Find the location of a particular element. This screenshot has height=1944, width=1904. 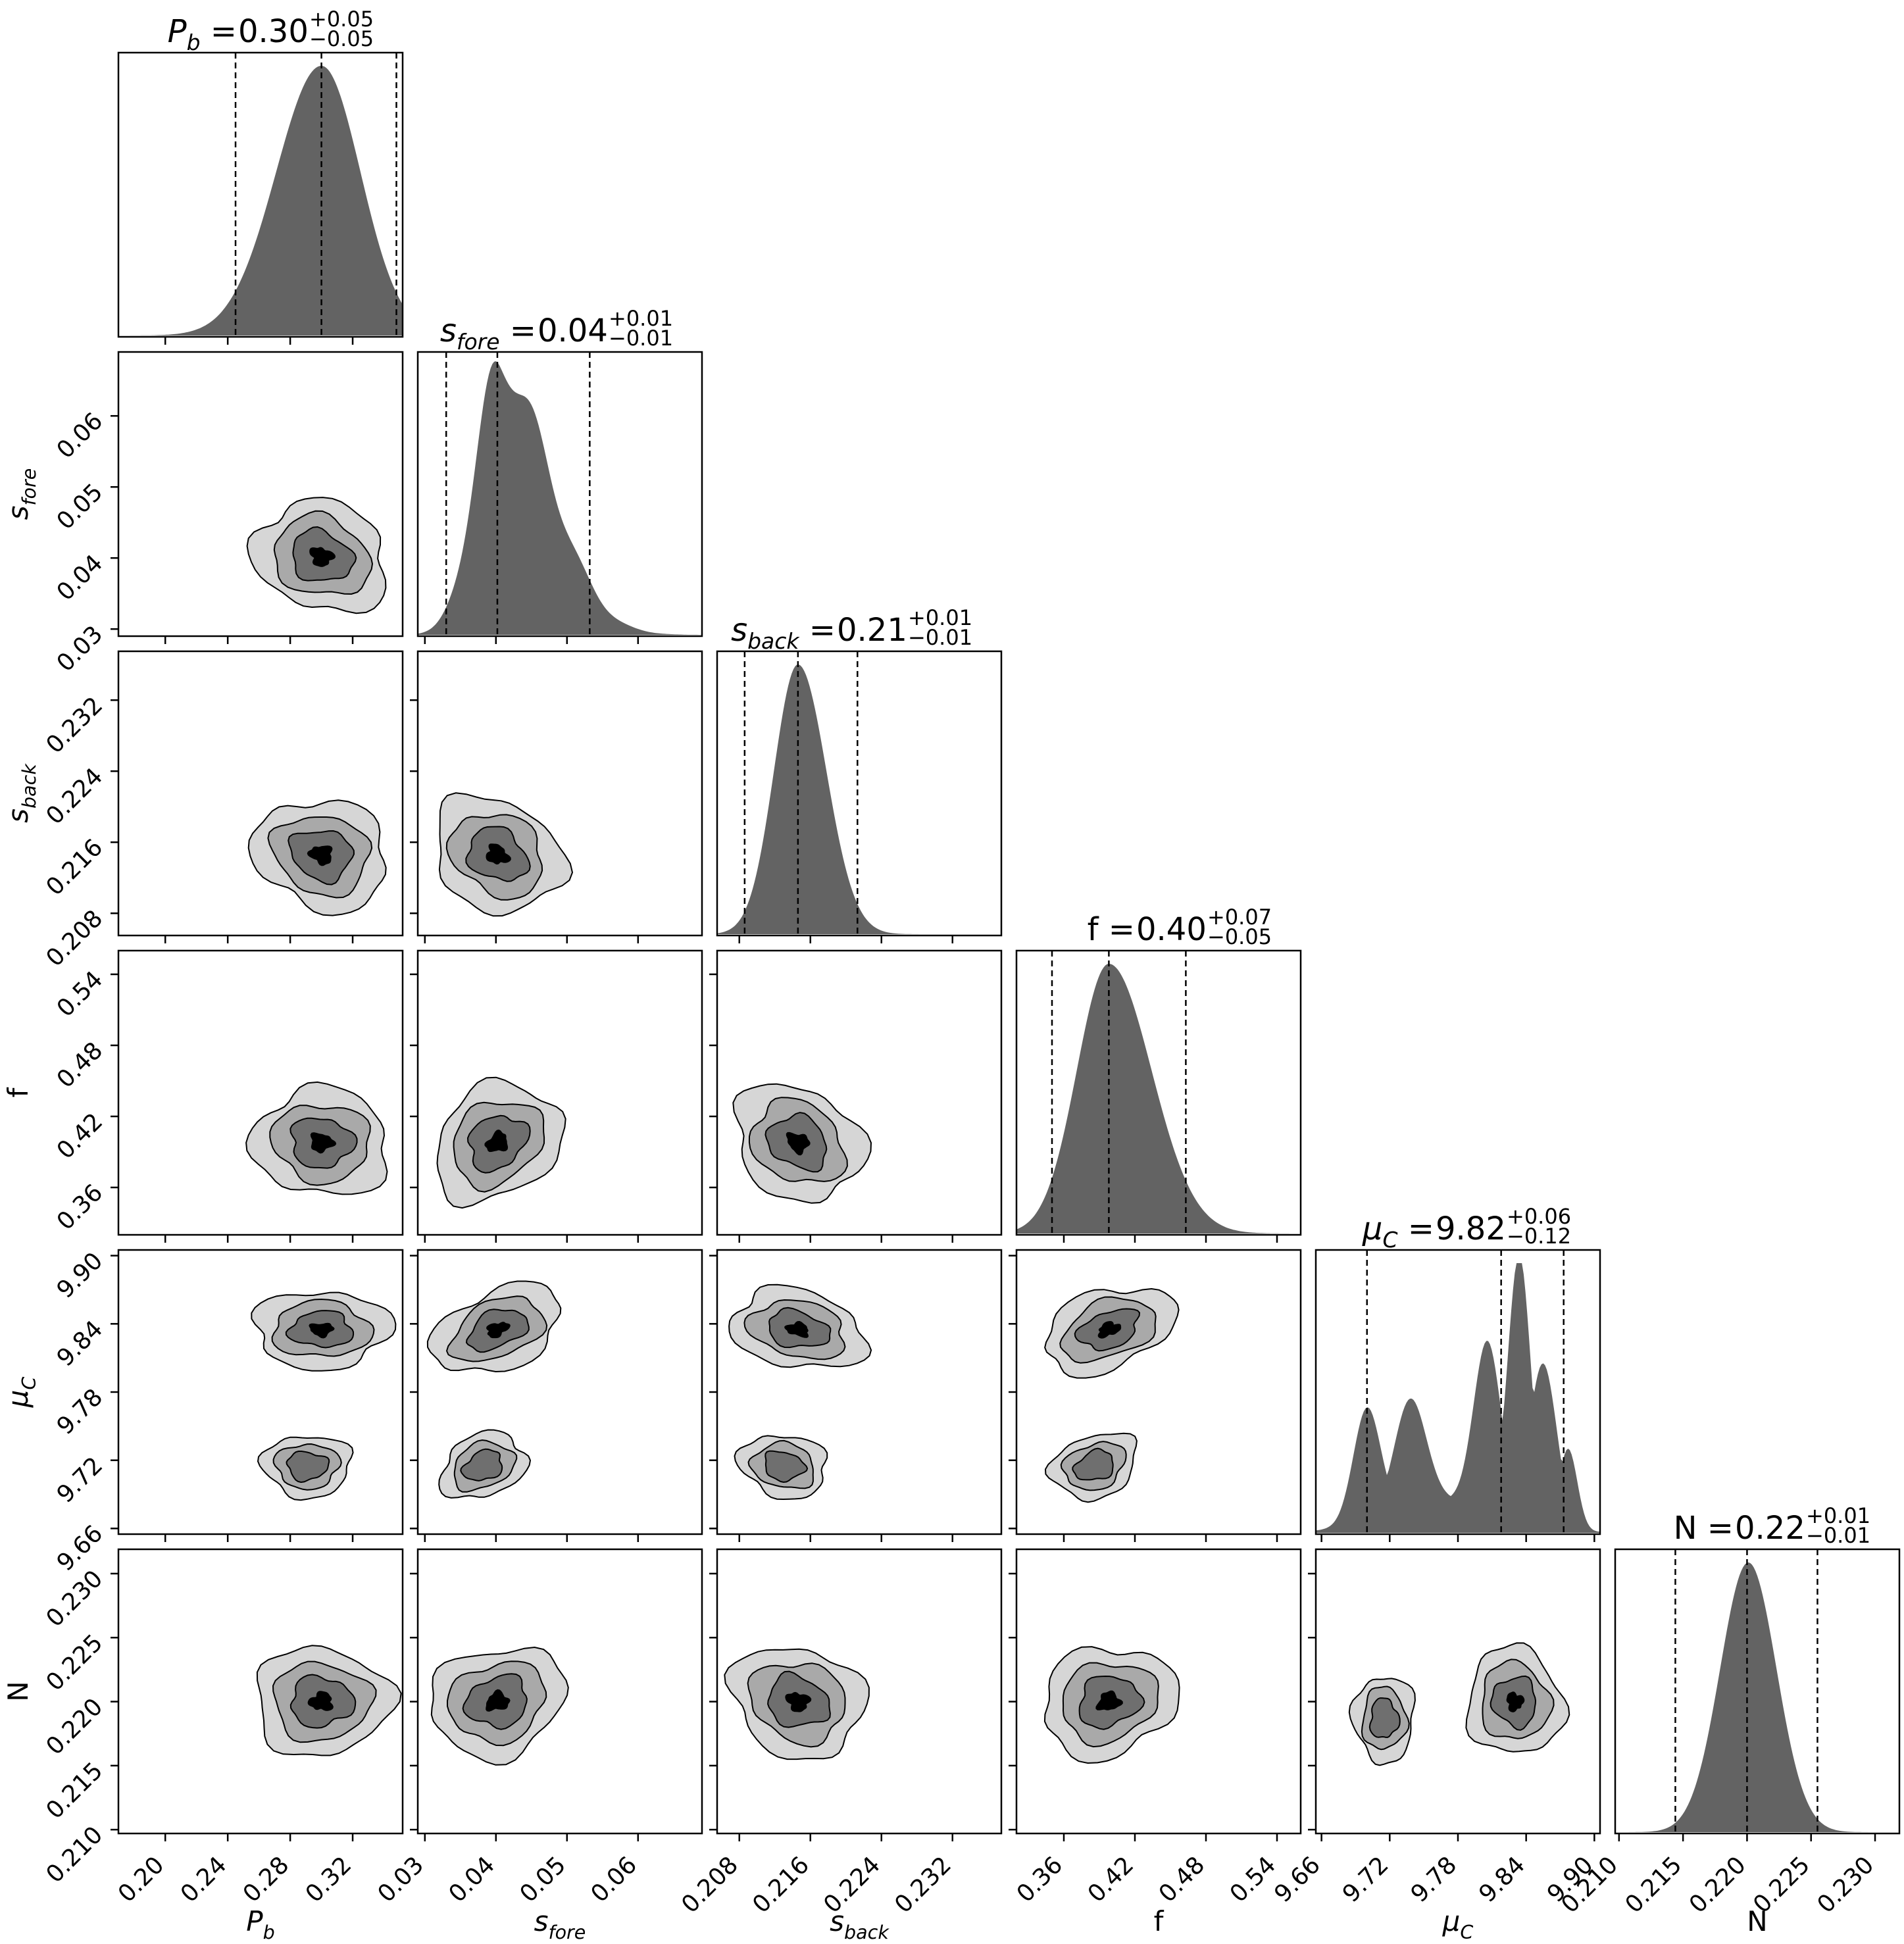

title-lhs: sfore = is located at coordinates (488, 333).